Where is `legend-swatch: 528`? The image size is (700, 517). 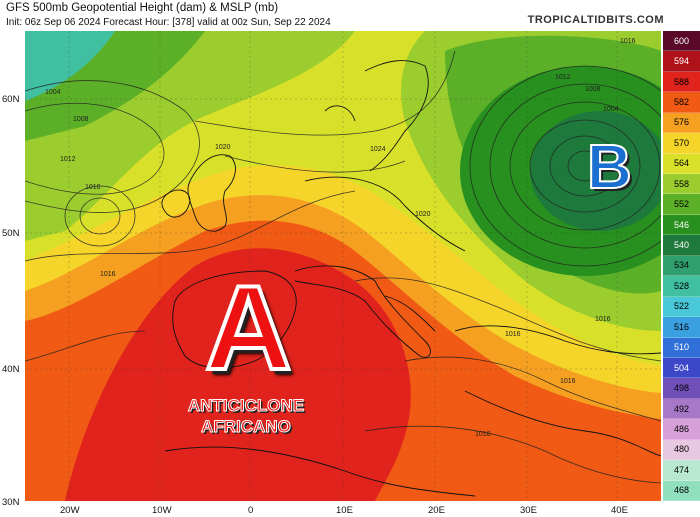 legend-swatch: 528 is located at coordinates (681, 286).